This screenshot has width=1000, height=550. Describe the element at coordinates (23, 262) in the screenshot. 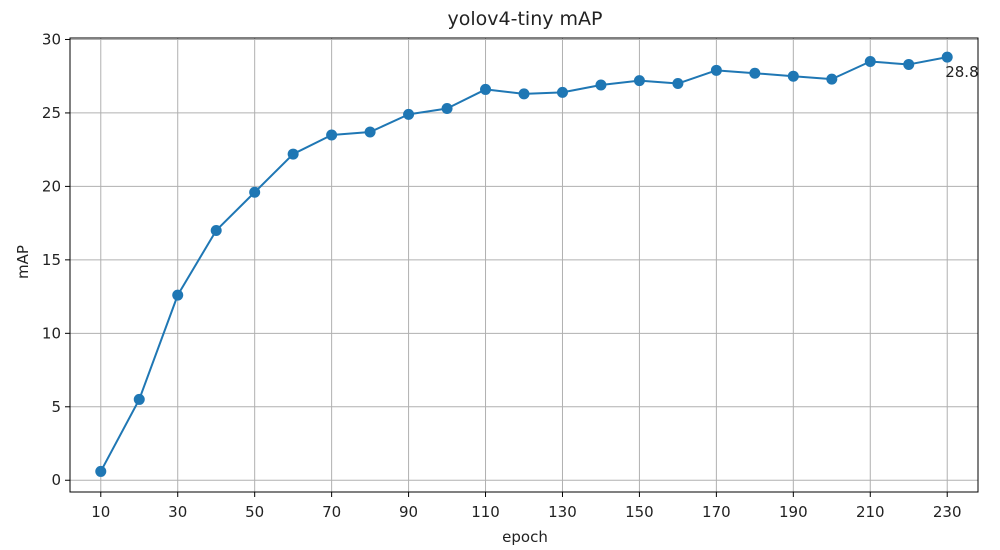

I see `y-axis-label: mAP` at that location.